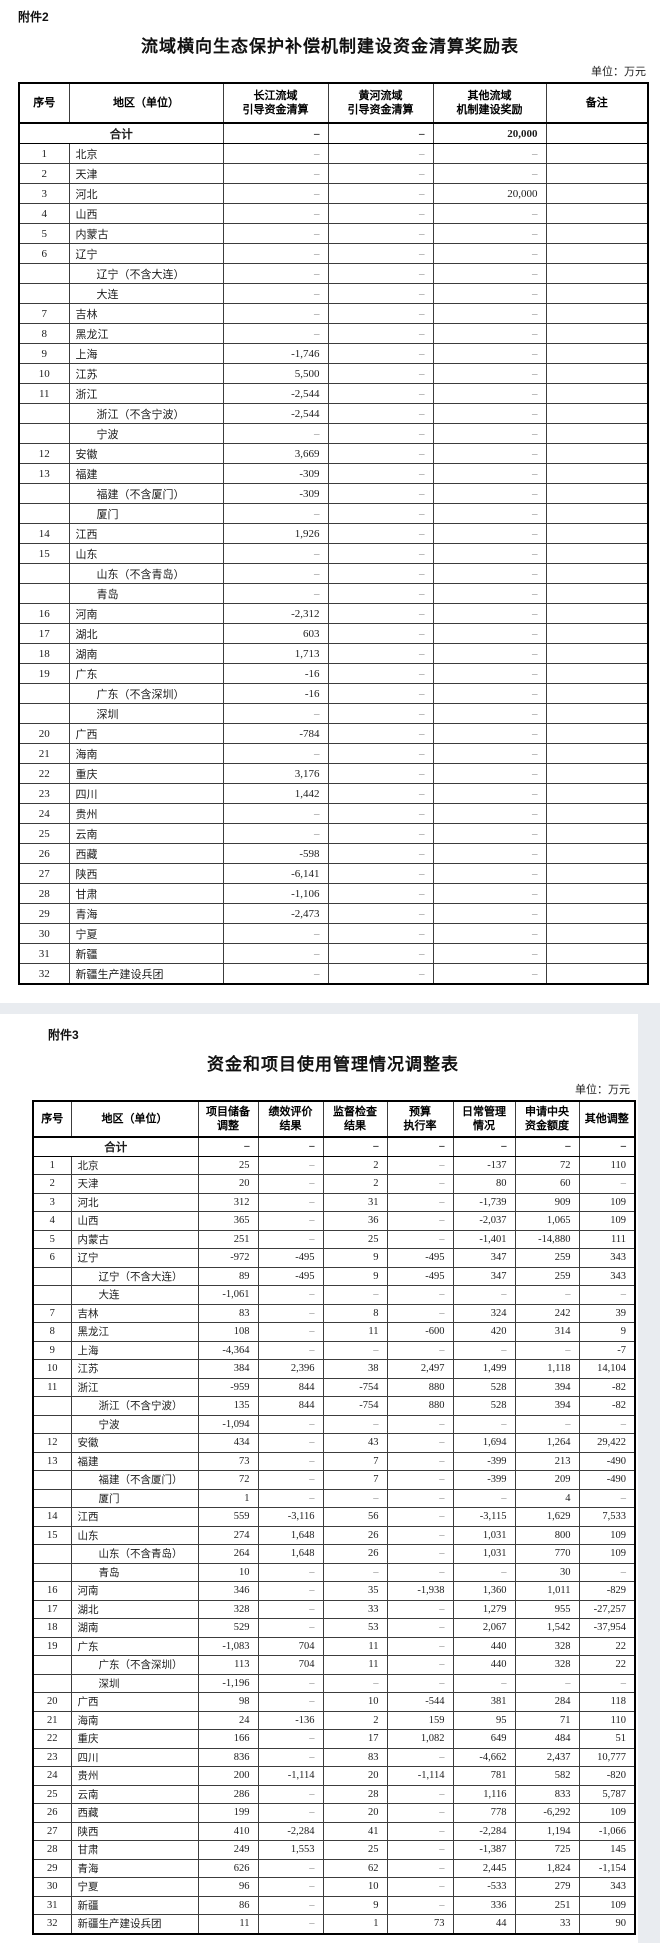 The image size is (660, 1943). I want to click on value-cell: -37,954, so click(607, 1628).